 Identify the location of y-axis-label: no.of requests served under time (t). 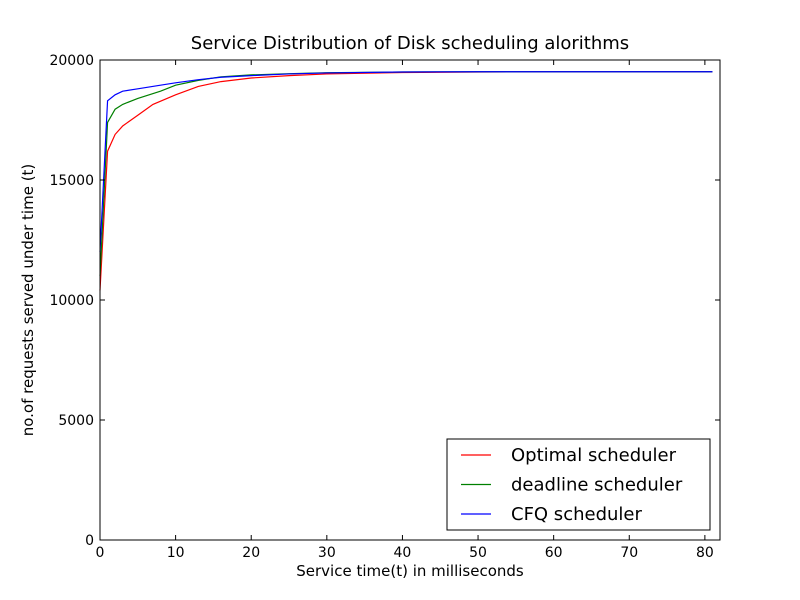
(28, 300).